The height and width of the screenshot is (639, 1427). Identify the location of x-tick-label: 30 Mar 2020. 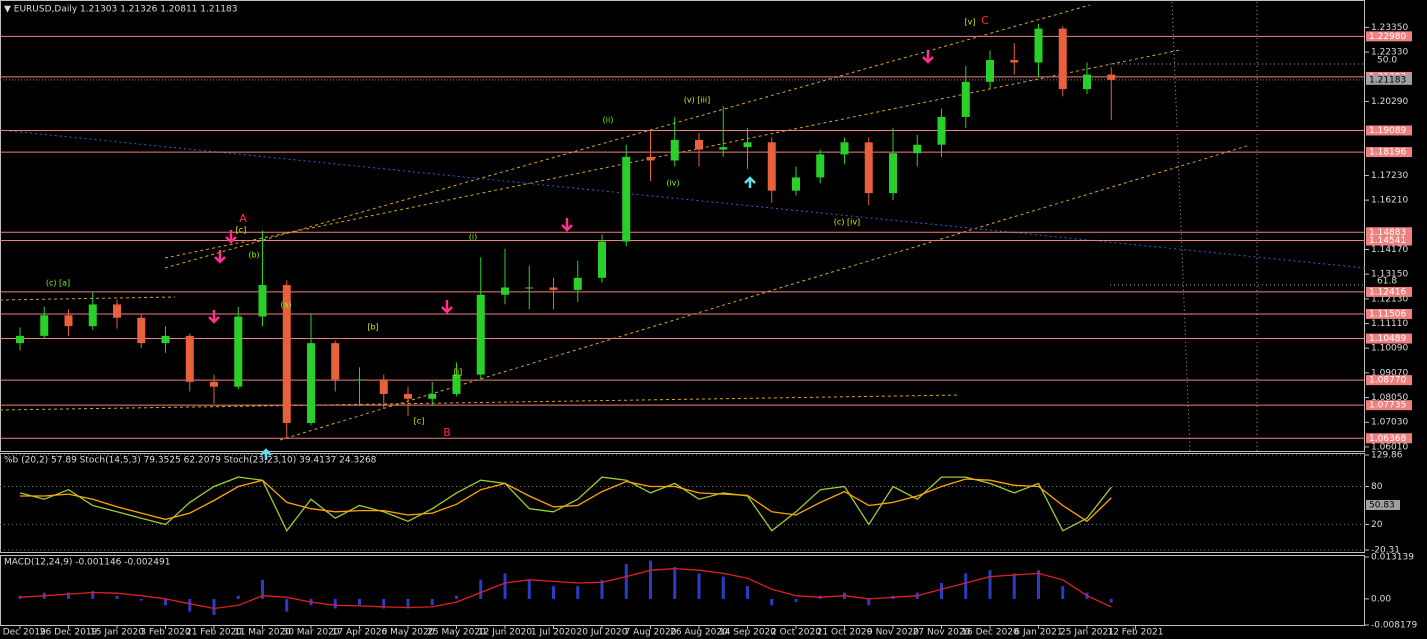
(310, 633).